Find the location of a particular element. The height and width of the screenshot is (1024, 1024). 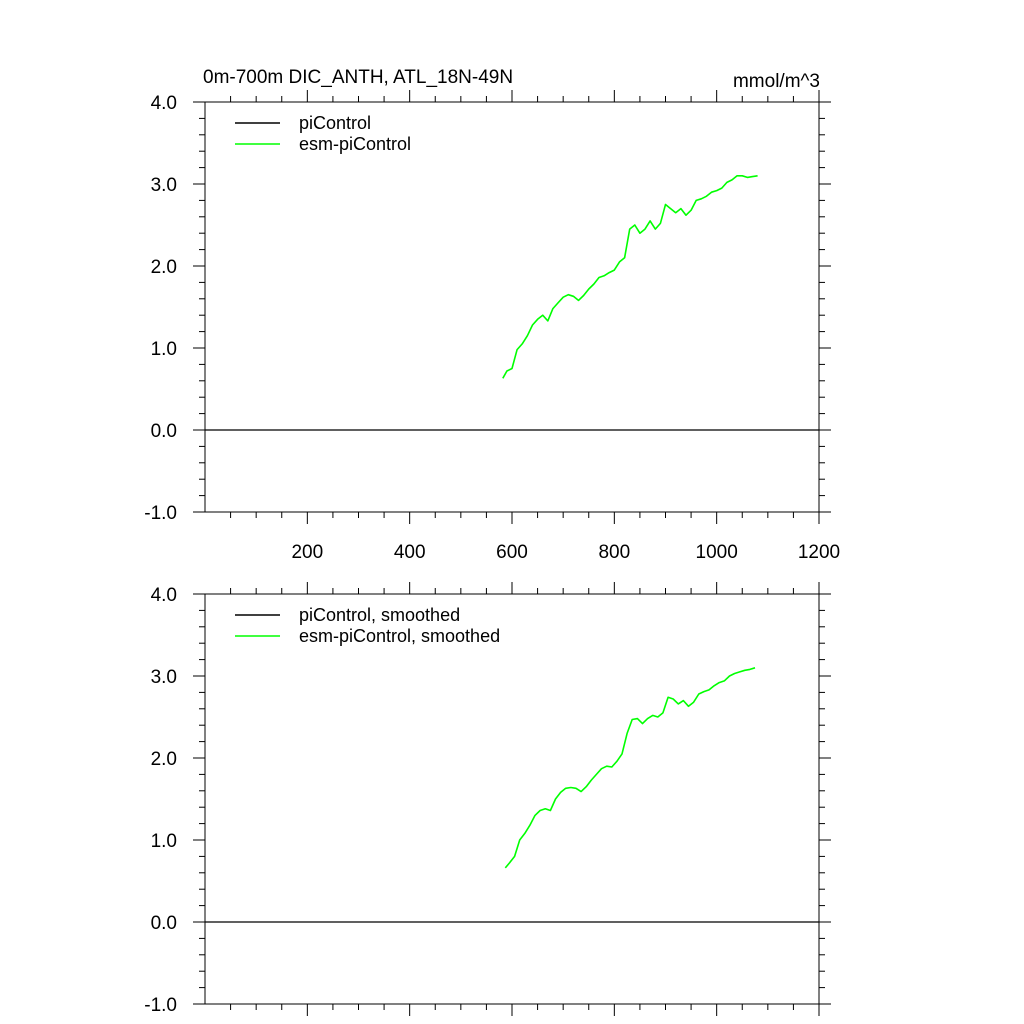

units-label: mmol/m^3 is located at coordinates (776, 81).